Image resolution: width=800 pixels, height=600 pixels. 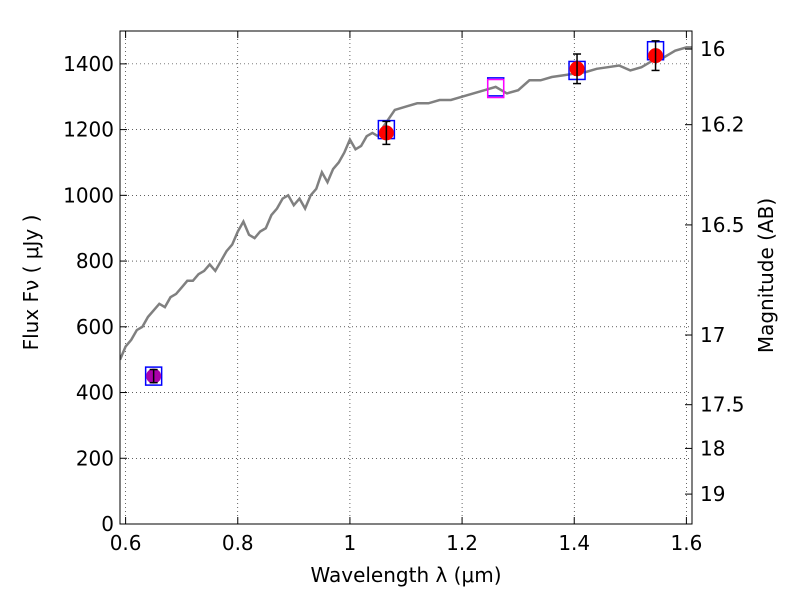 I want to click on y-tick-label: 1200, so click(x=88, y=130).